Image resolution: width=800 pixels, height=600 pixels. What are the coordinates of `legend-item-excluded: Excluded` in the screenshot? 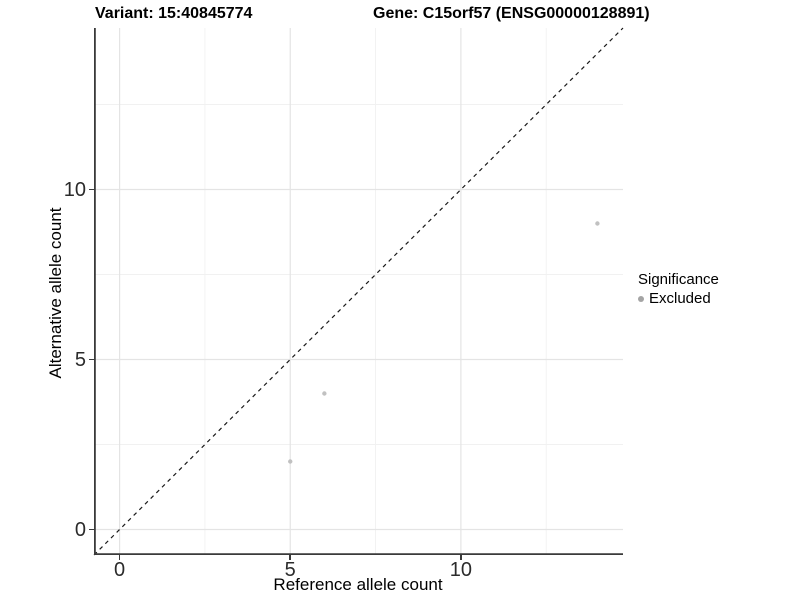 It's located at (678, 298).